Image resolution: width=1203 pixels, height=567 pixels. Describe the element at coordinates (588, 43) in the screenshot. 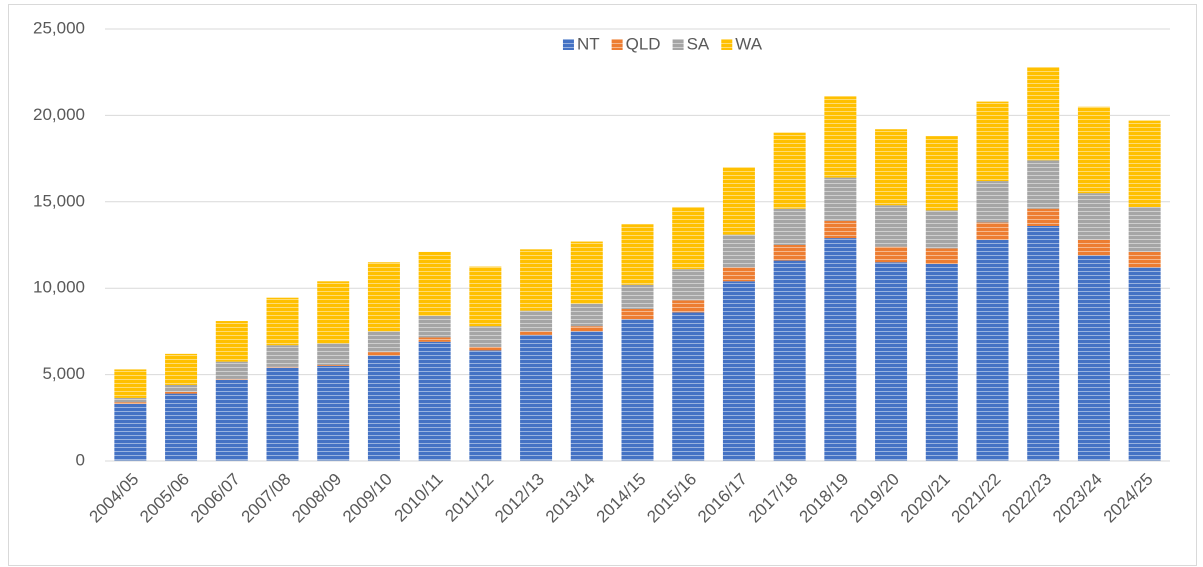

I see `legend-label: NT` at that location.